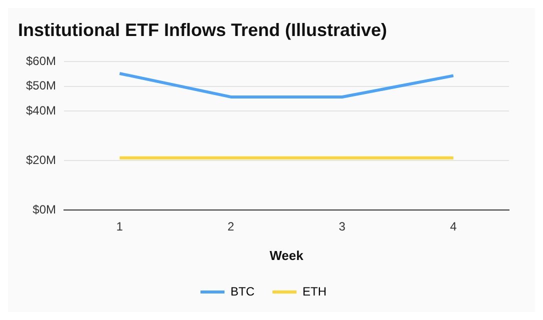 This screenshot has height=320, width=543. Describe the element at coordinates (41, 85) in the screenshot. I see `y-tick-label: $50M` at that location.